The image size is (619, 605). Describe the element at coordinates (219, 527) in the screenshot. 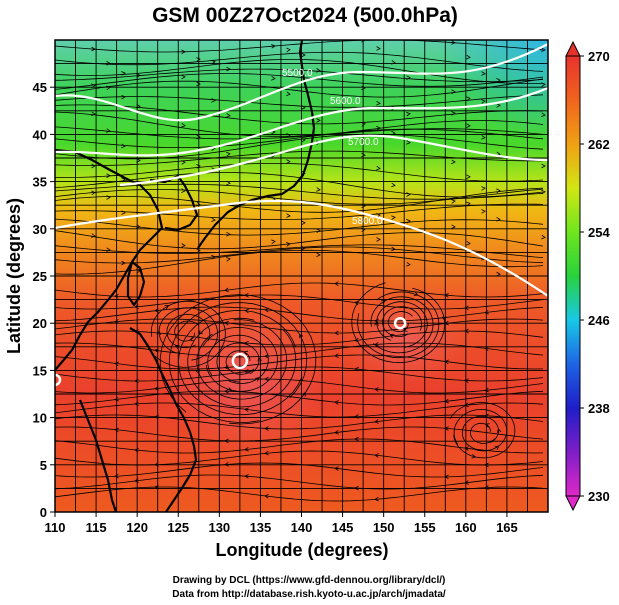

I see `x-tick-label: 130` at that location.